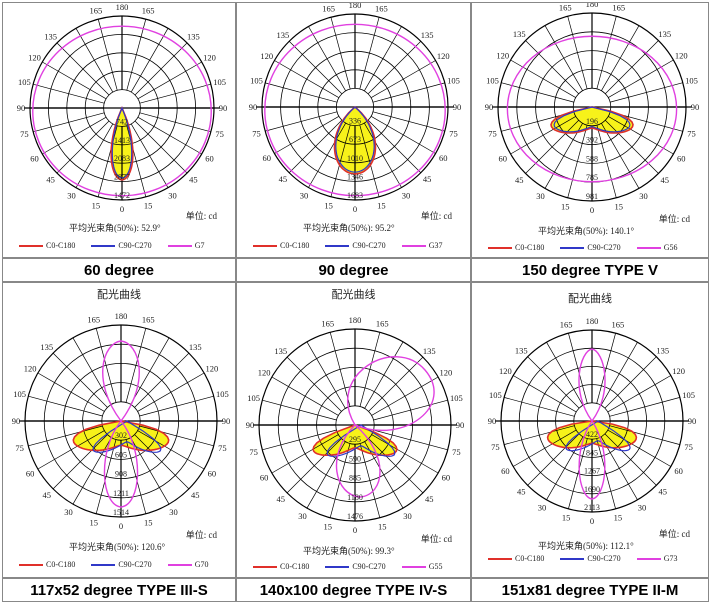 The width and height of the screenshot is (711, 603). What do you see at coordinates (592, 140) in the screenshot?
I see `radial-value-label: 392` at bounding box center [592, 140].